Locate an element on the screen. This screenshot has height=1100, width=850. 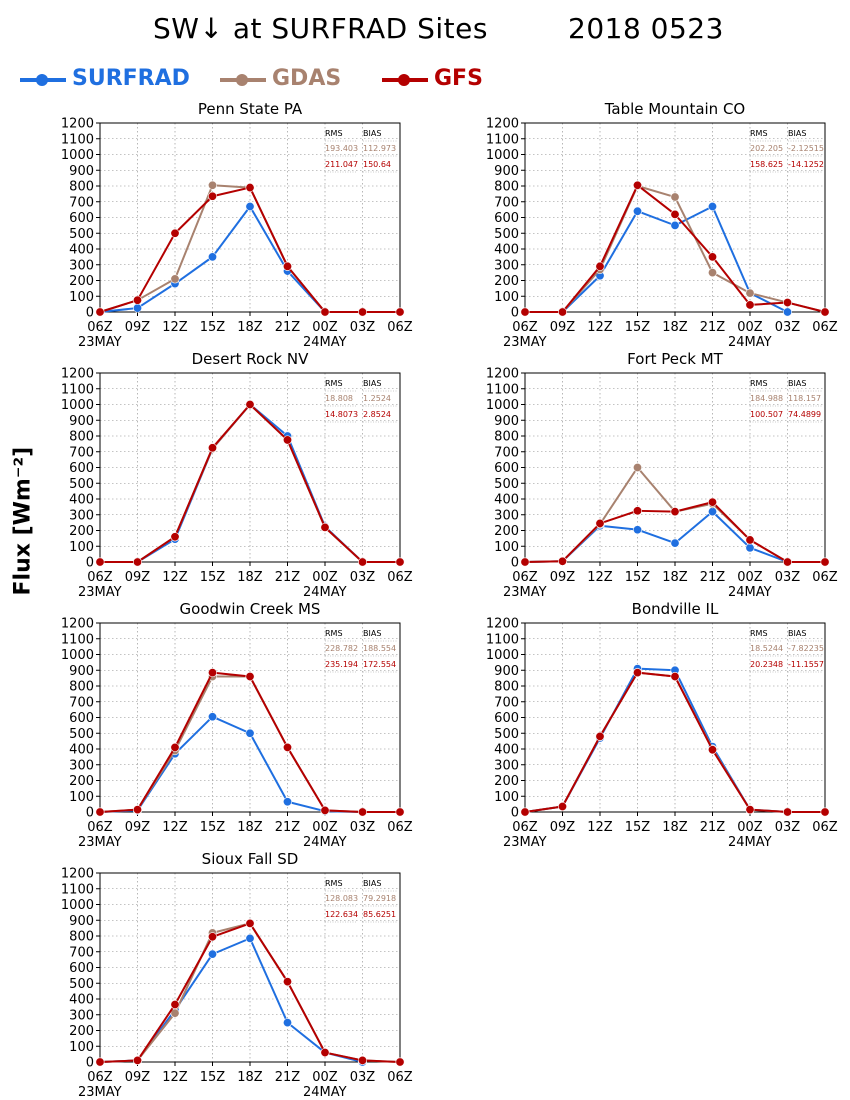
stats-gfs-bias: 2.8524 is located at coordinates (377, 414).